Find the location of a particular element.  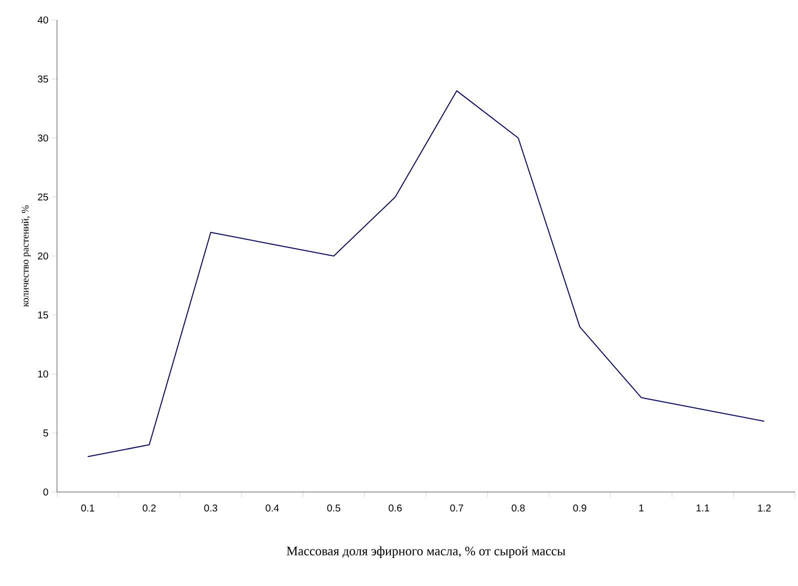

y-tick-label: 10 is located at coordinates (43, 374).